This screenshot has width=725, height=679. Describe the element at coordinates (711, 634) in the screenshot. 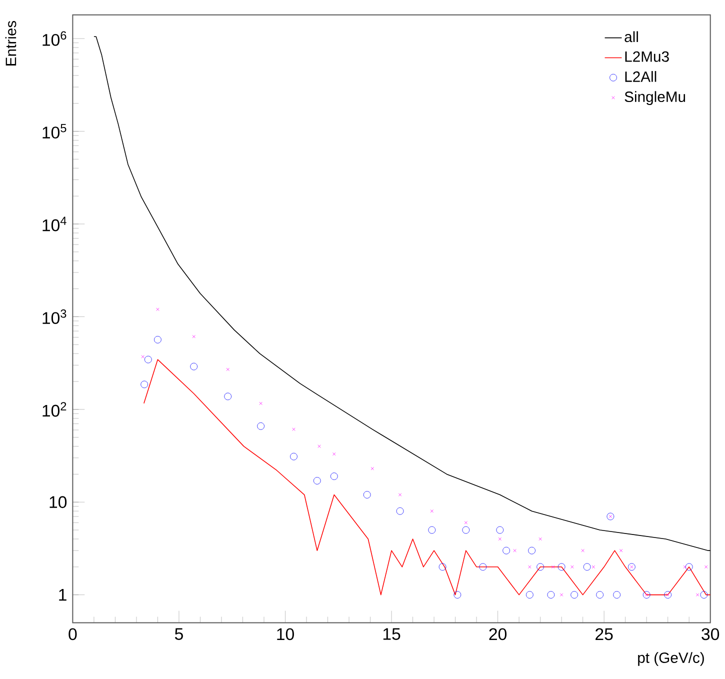

I see `x-tick-label: 30` at that location.